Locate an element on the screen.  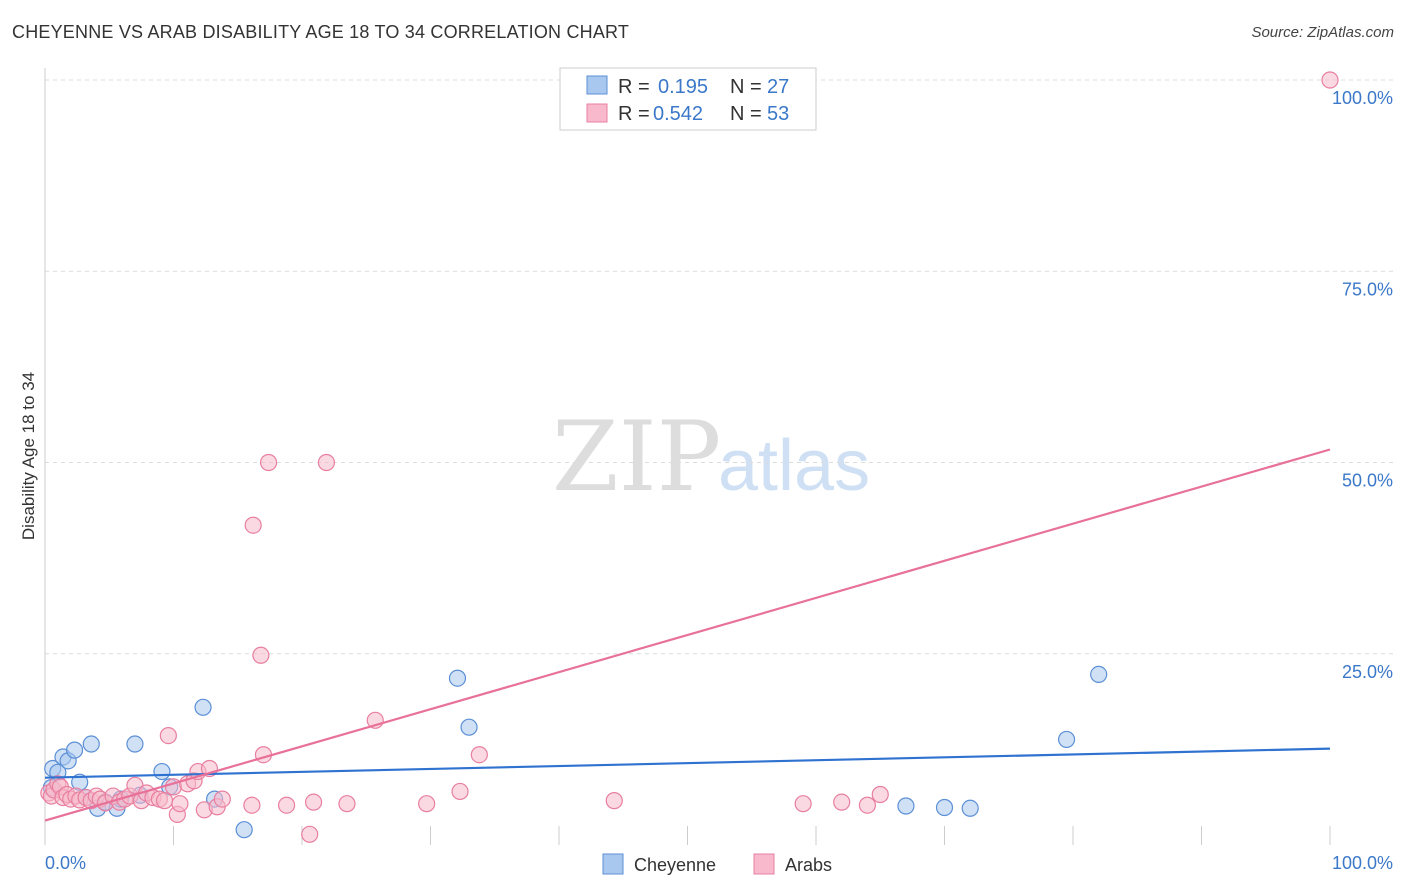
bottom-legend-label-cheyenne: Cheyenne is located at coordinates (675, 865).